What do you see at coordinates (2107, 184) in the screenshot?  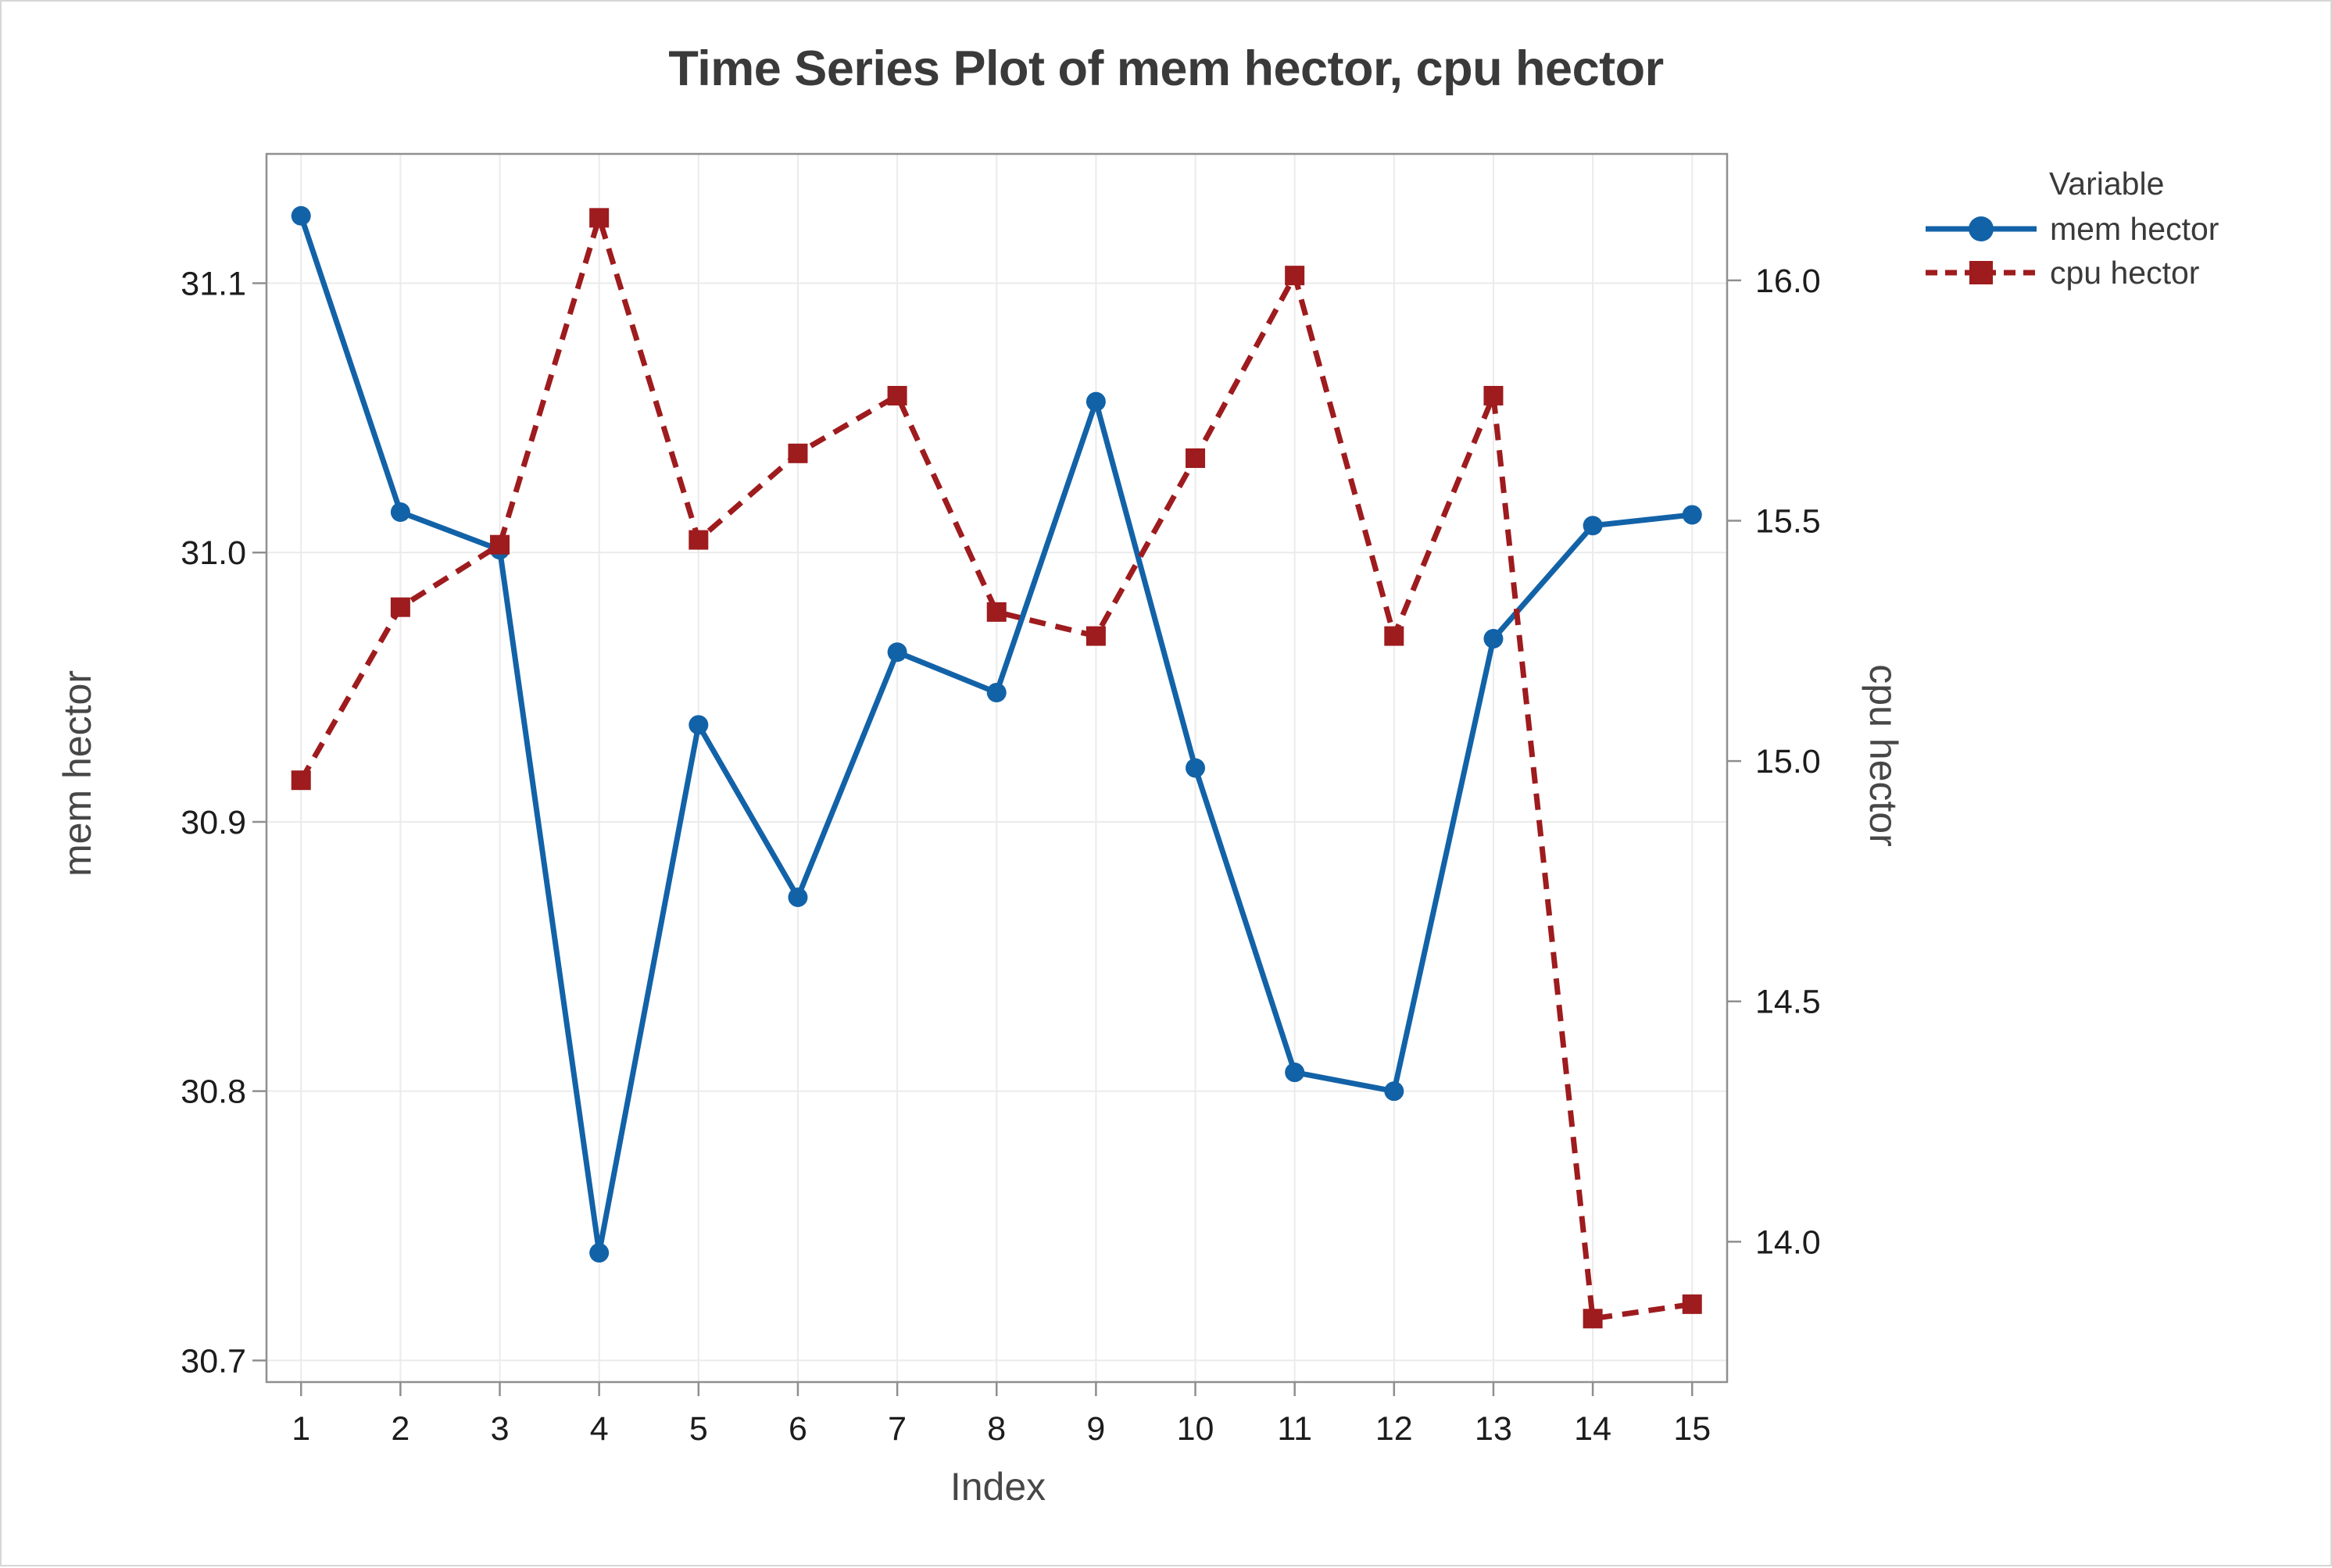 I see `legend-title: Variable` at bounding box center [2107, 184].